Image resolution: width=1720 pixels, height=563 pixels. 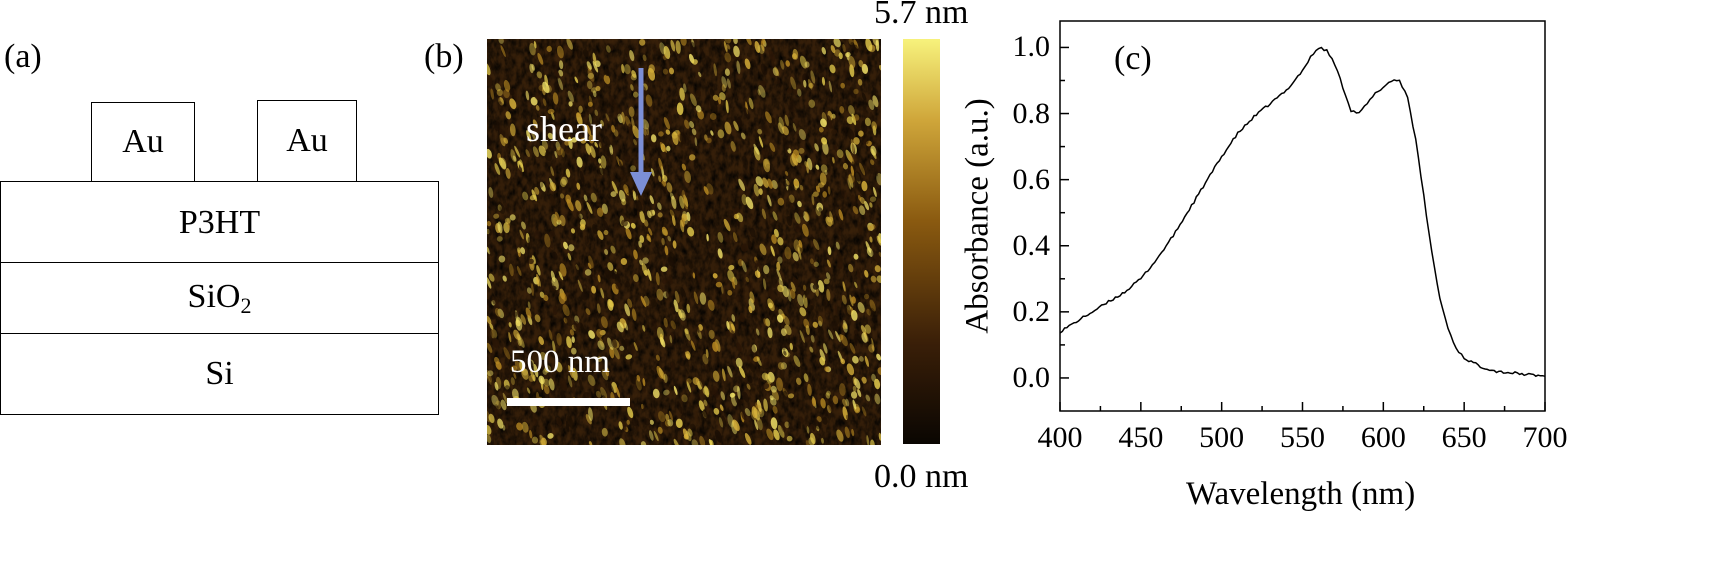 What do you see at coordinates (1031, 311) in the screenshot?
I see `y-tick-label: 0.2` at bounding box center [1031, 311].